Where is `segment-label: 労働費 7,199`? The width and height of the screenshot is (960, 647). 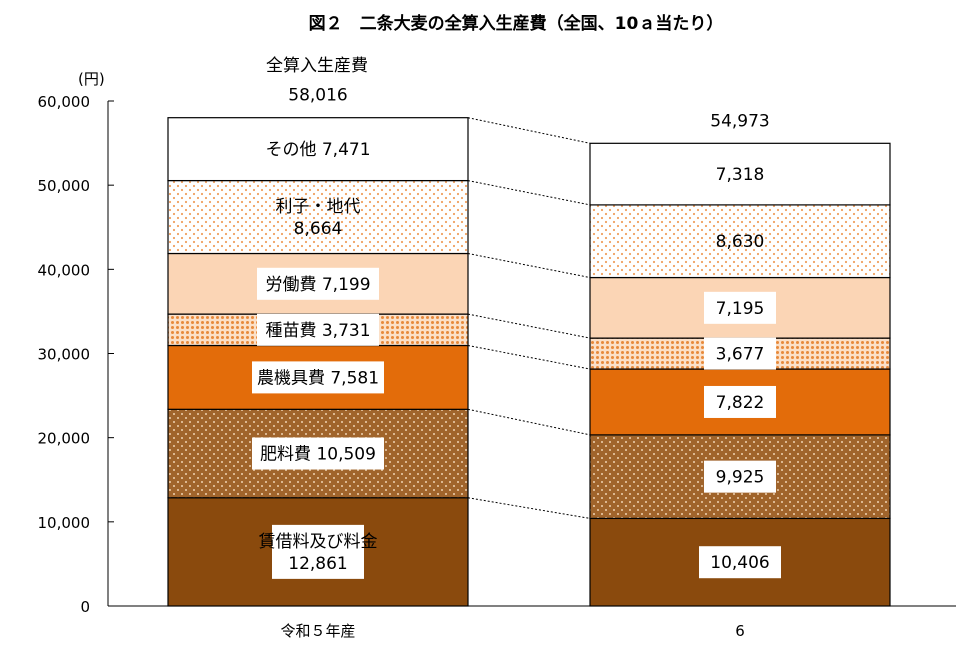 segment-label: 労働費 7,199 is located at coordinates (317, 285).